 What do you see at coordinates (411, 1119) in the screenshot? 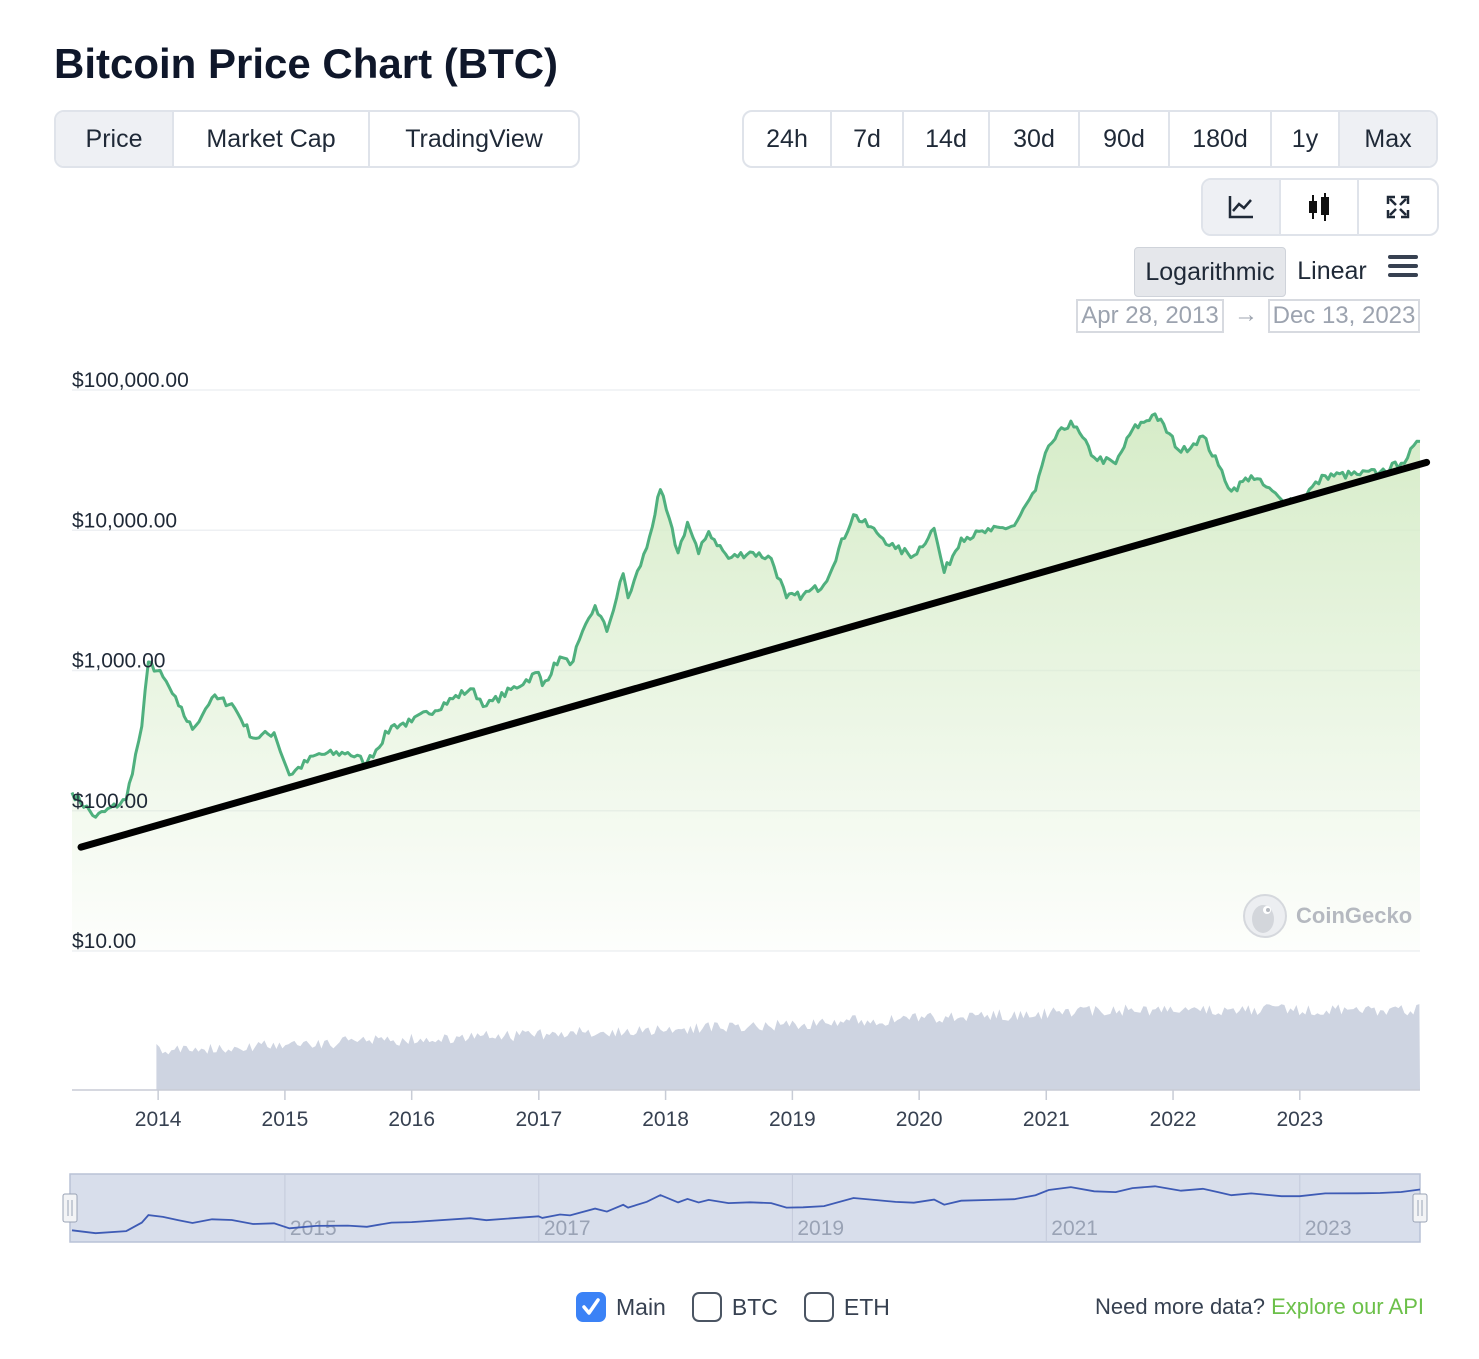
I see `x-tick-label: 2016` at bounding box center [411, 1119].